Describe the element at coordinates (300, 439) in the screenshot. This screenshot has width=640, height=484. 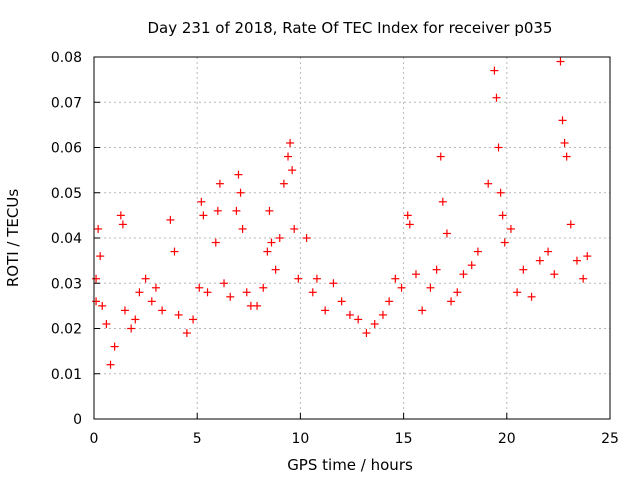
I see `x-tick-label: 10` at that location.